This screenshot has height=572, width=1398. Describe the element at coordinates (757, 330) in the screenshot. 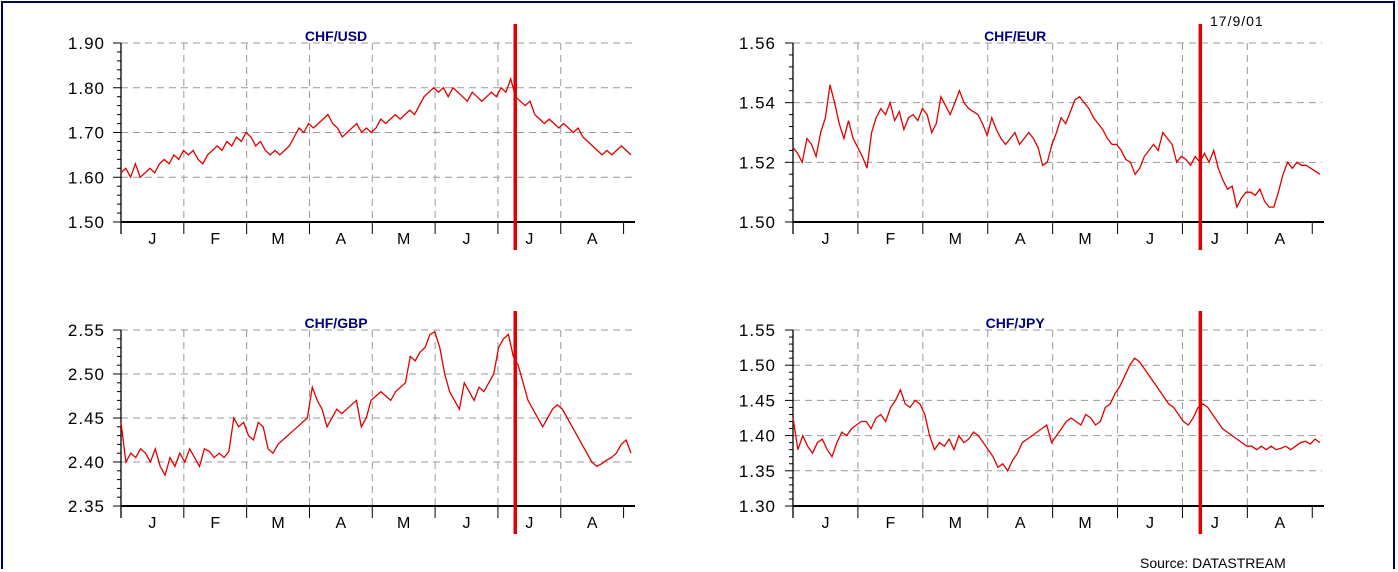

I see `y-tick-label: 1.55` at that location.